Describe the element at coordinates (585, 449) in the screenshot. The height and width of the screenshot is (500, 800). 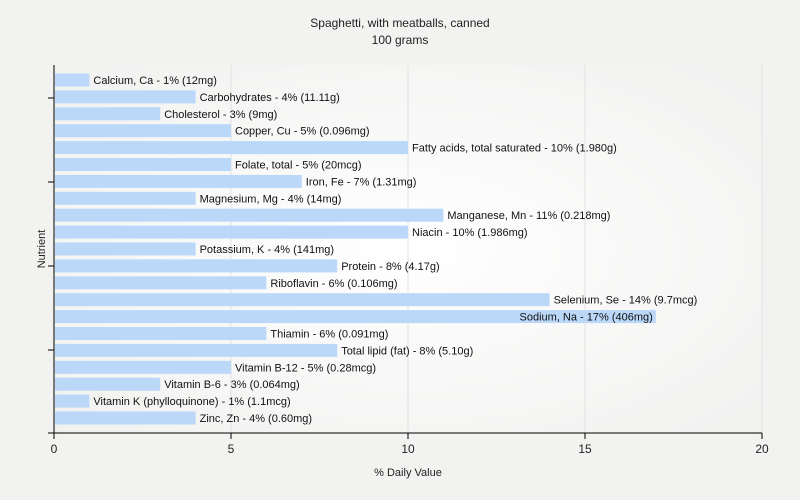
I see `x-tick-label-15: 15` at that location.